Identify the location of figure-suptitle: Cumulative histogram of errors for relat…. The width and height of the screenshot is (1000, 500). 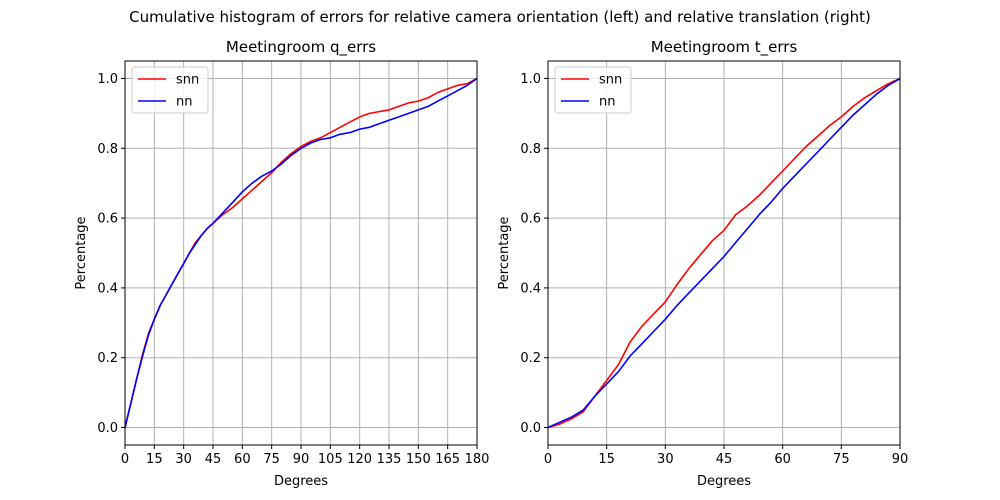
(500, 17).